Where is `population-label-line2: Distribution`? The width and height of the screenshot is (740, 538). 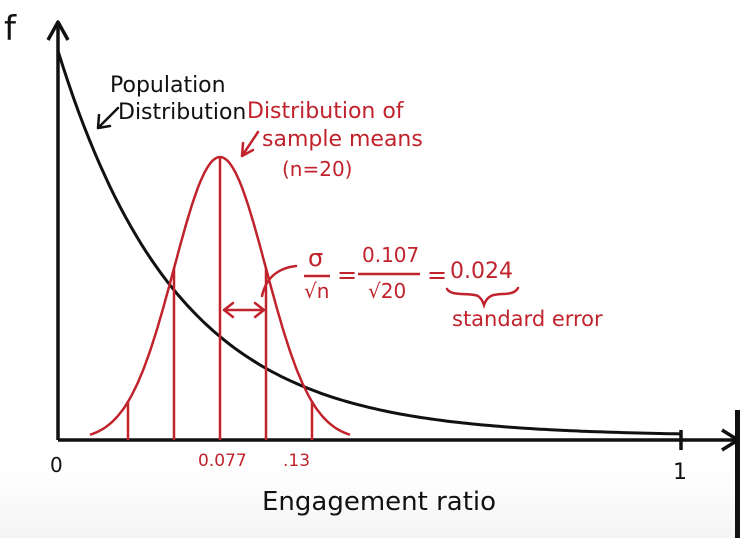
population-label-line2: Distribution is located at coordinates (182, 112).